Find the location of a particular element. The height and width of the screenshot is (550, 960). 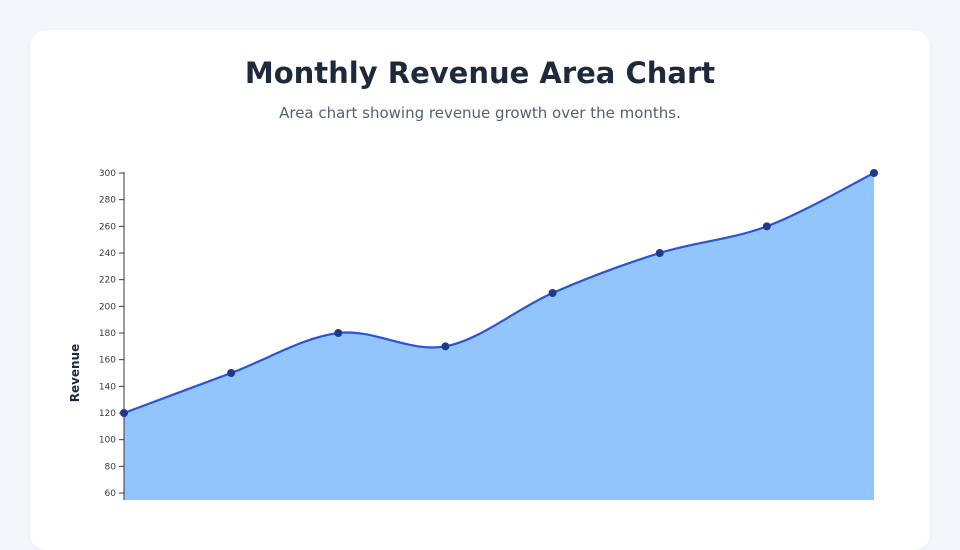

y-tick-label: 260 is located at coordinates (107, 227).